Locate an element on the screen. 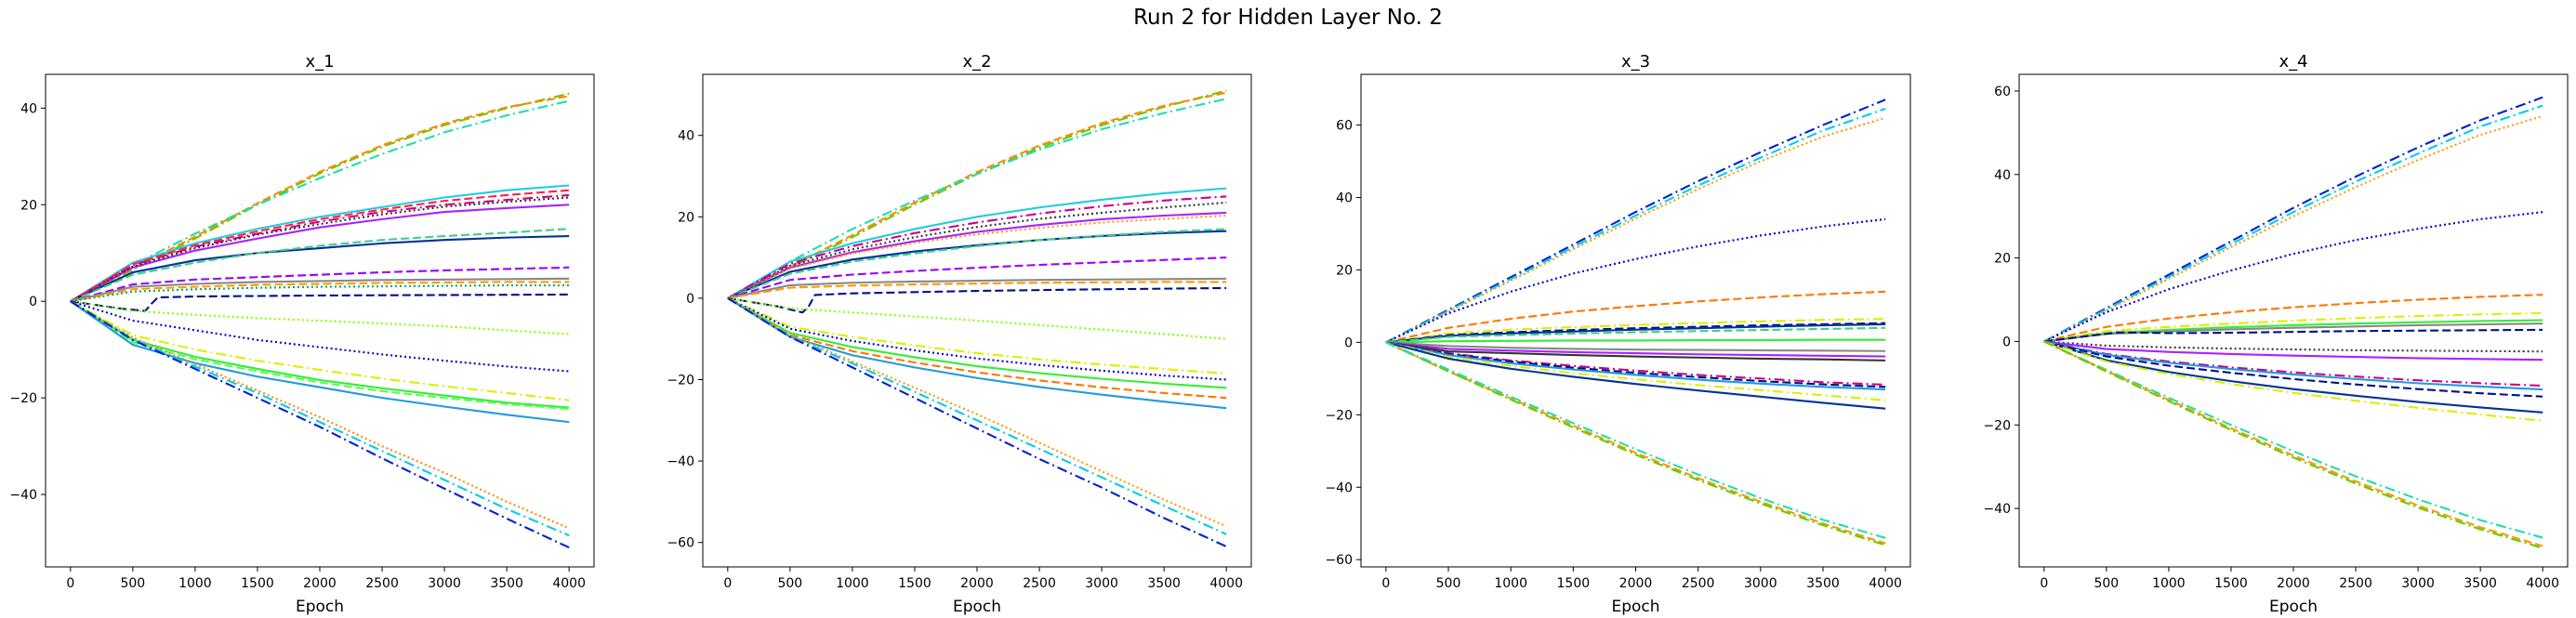 This screenshot has width=2576, height=618. x-tick-label-4: 2500 is located at coordinates (2355, 583).